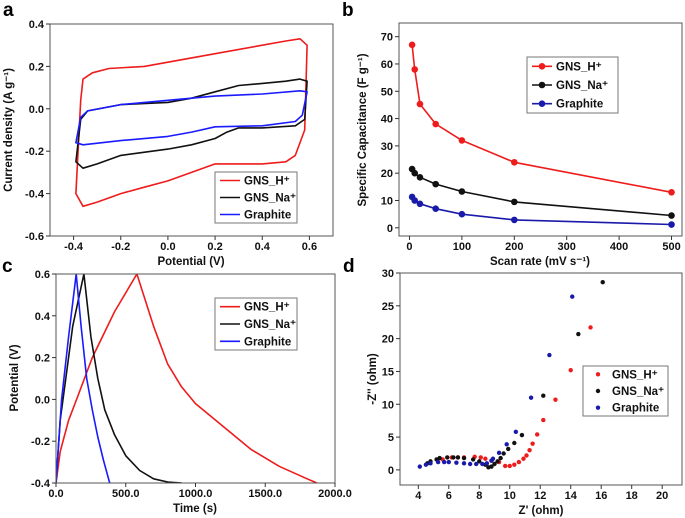 The height and width of the screenshot is (518, 685). I want to click on y-tick-label: 0.6, so click(42, 275).